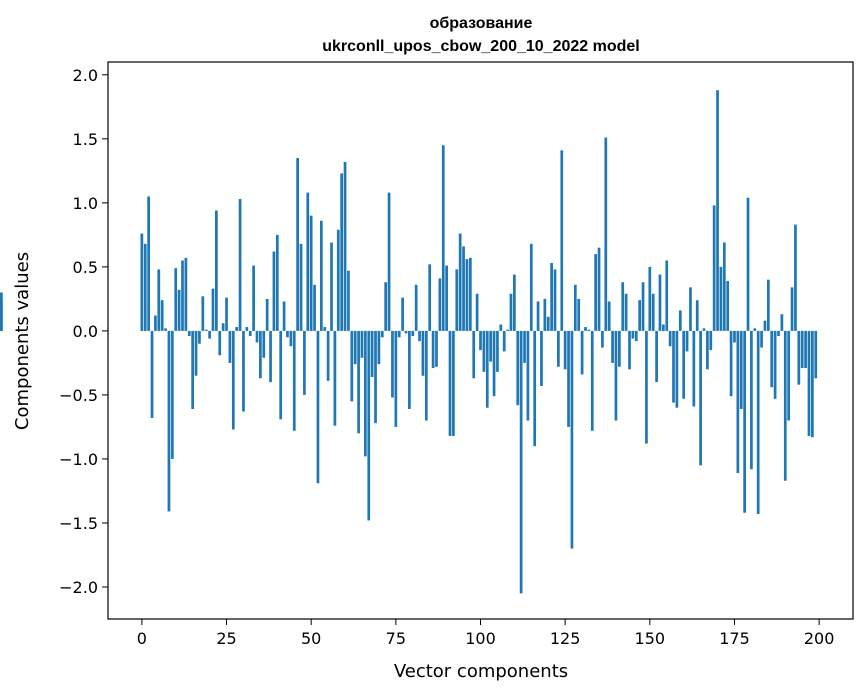 The width and height of the screenshot is (867, 696). What do you see at coordinates (481, 671) in the screenshot?
I see `x-axis-label: Vector components` at bounding box center [481, 671].